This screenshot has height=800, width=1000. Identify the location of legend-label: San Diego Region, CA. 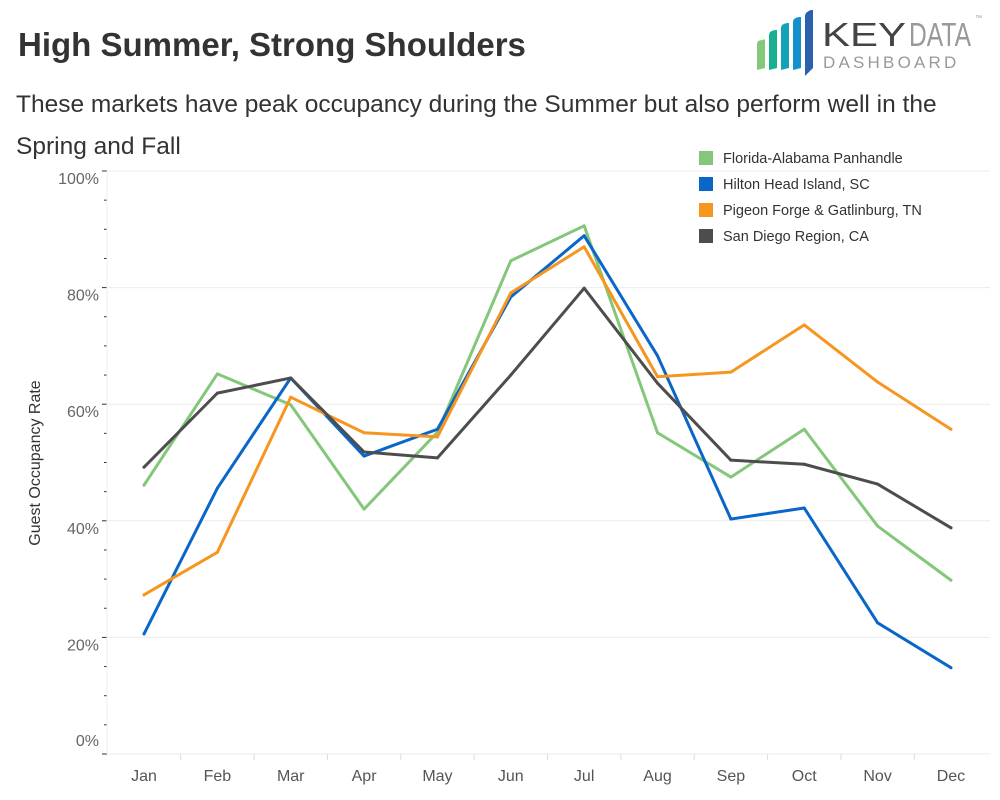
(796, 237).